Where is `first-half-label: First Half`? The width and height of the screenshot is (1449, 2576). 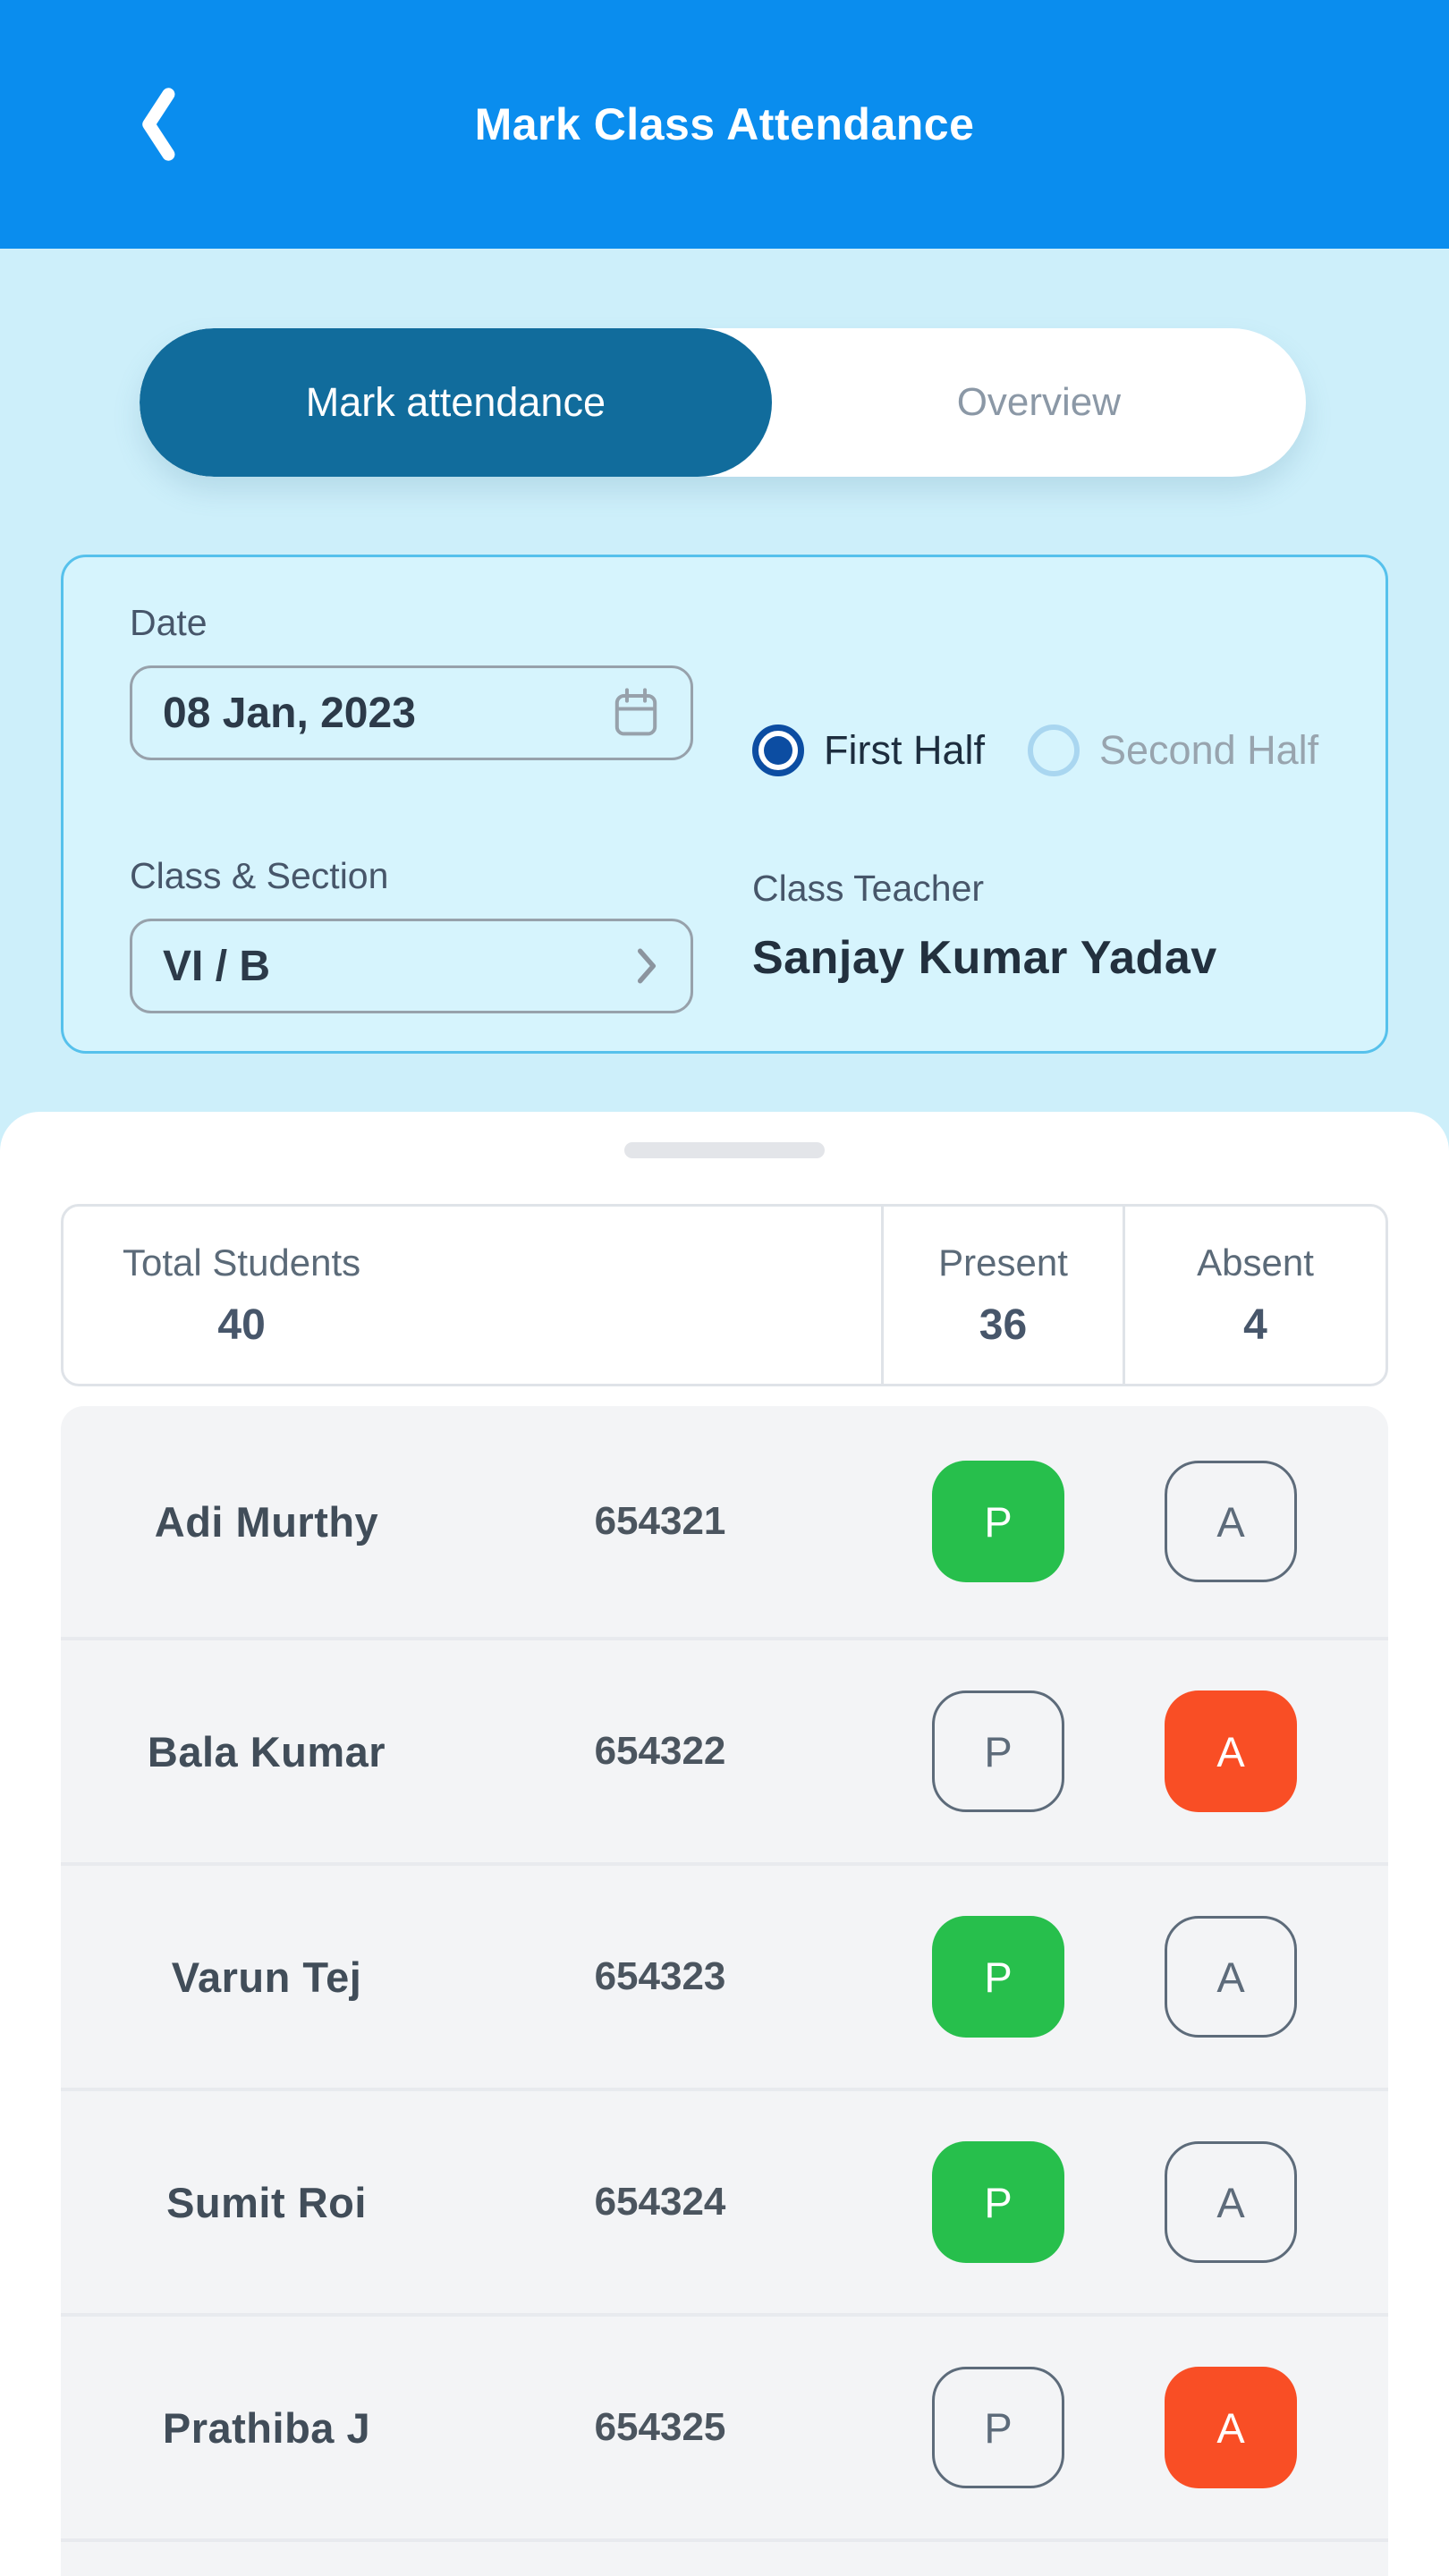 first-half-label: First Half is located at coordinates (904, 749).